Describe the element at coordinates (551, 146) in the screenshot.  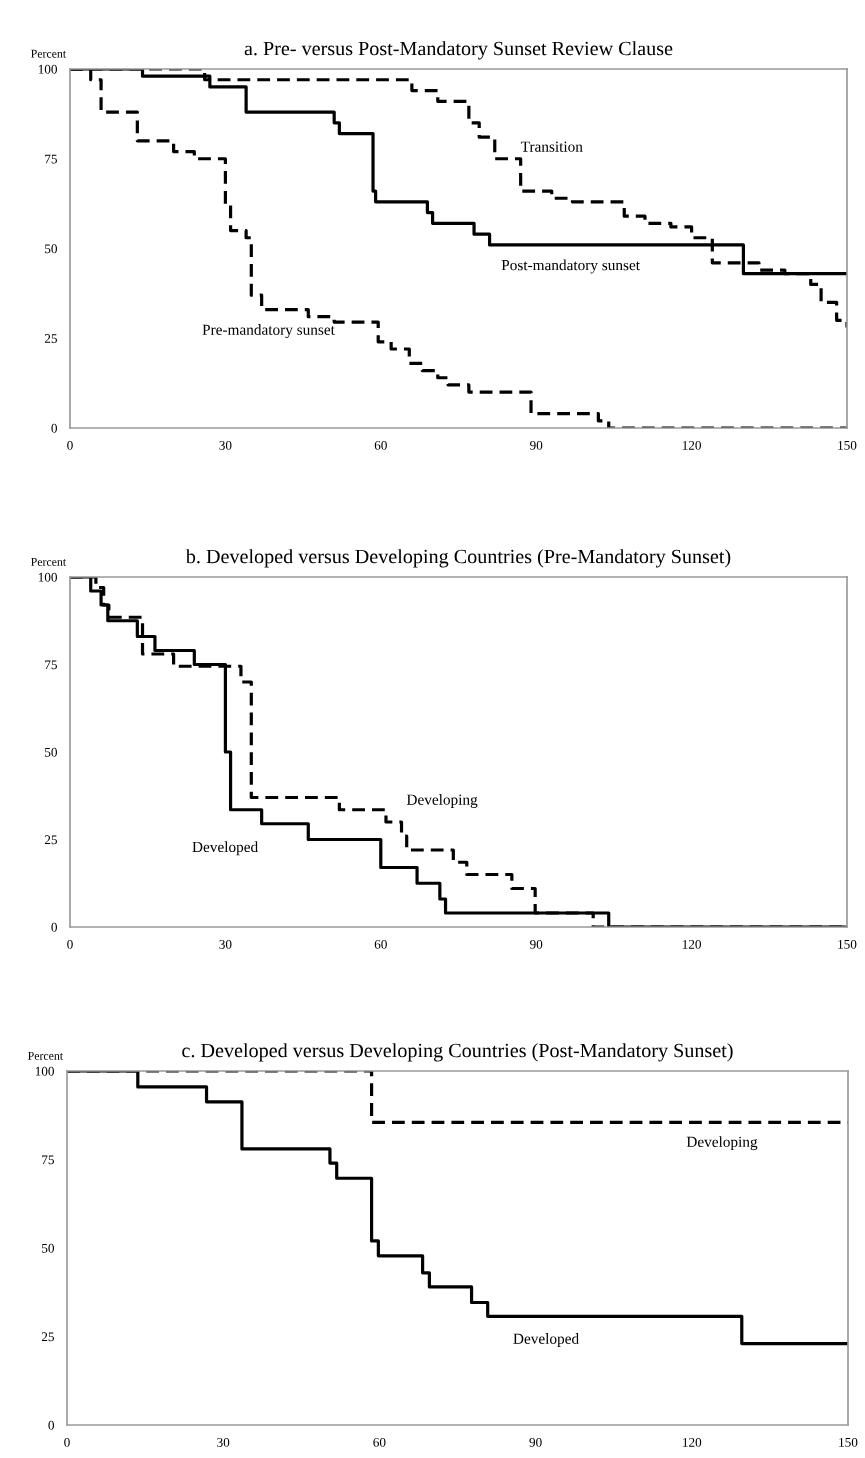
I see `series-label: Transition` at that location.